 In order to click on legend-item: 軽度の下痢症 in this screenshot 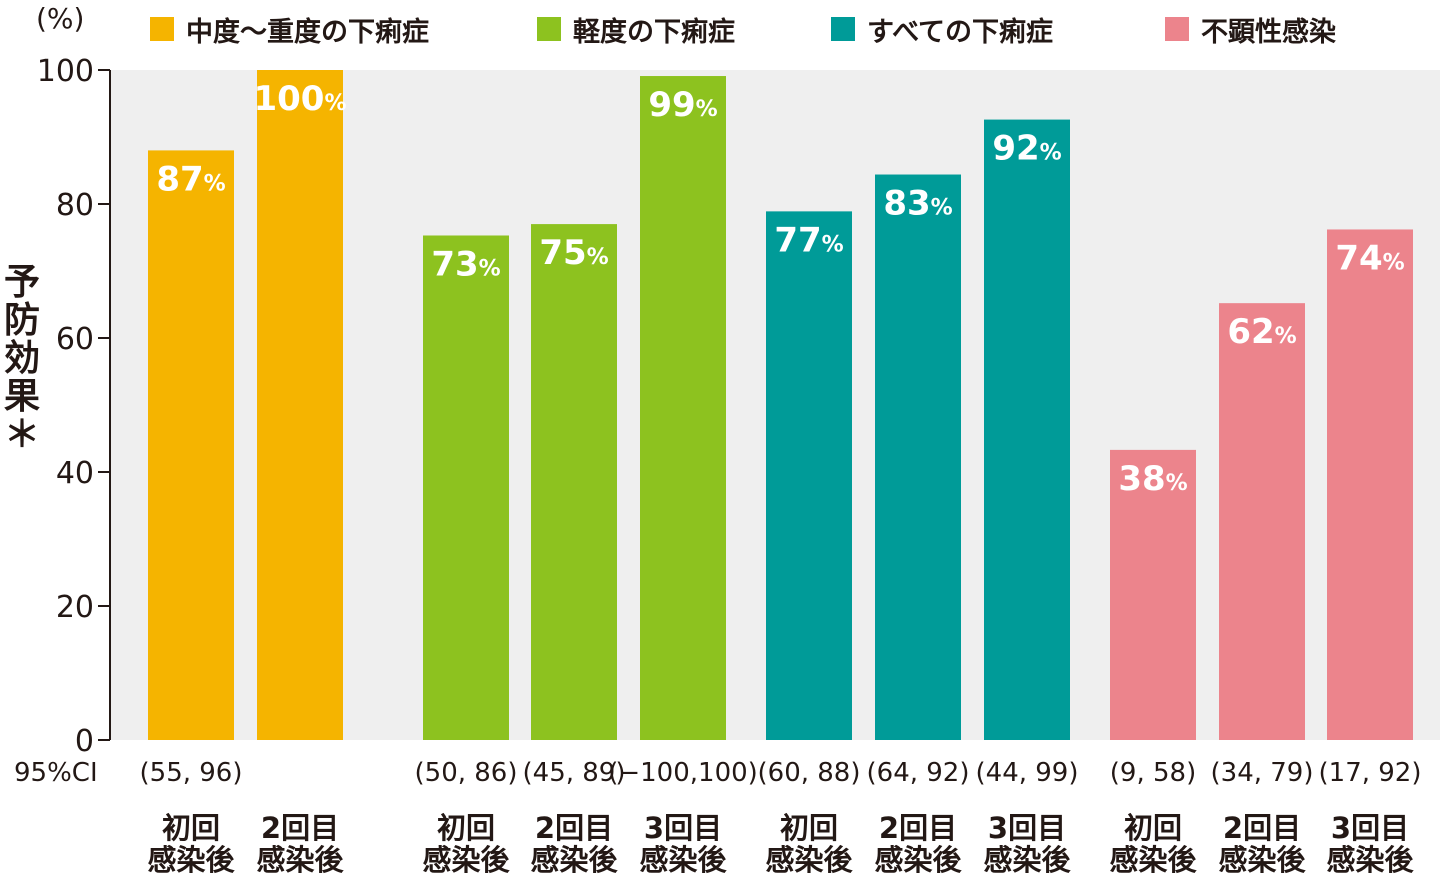, I will do `click(636, 30)`.